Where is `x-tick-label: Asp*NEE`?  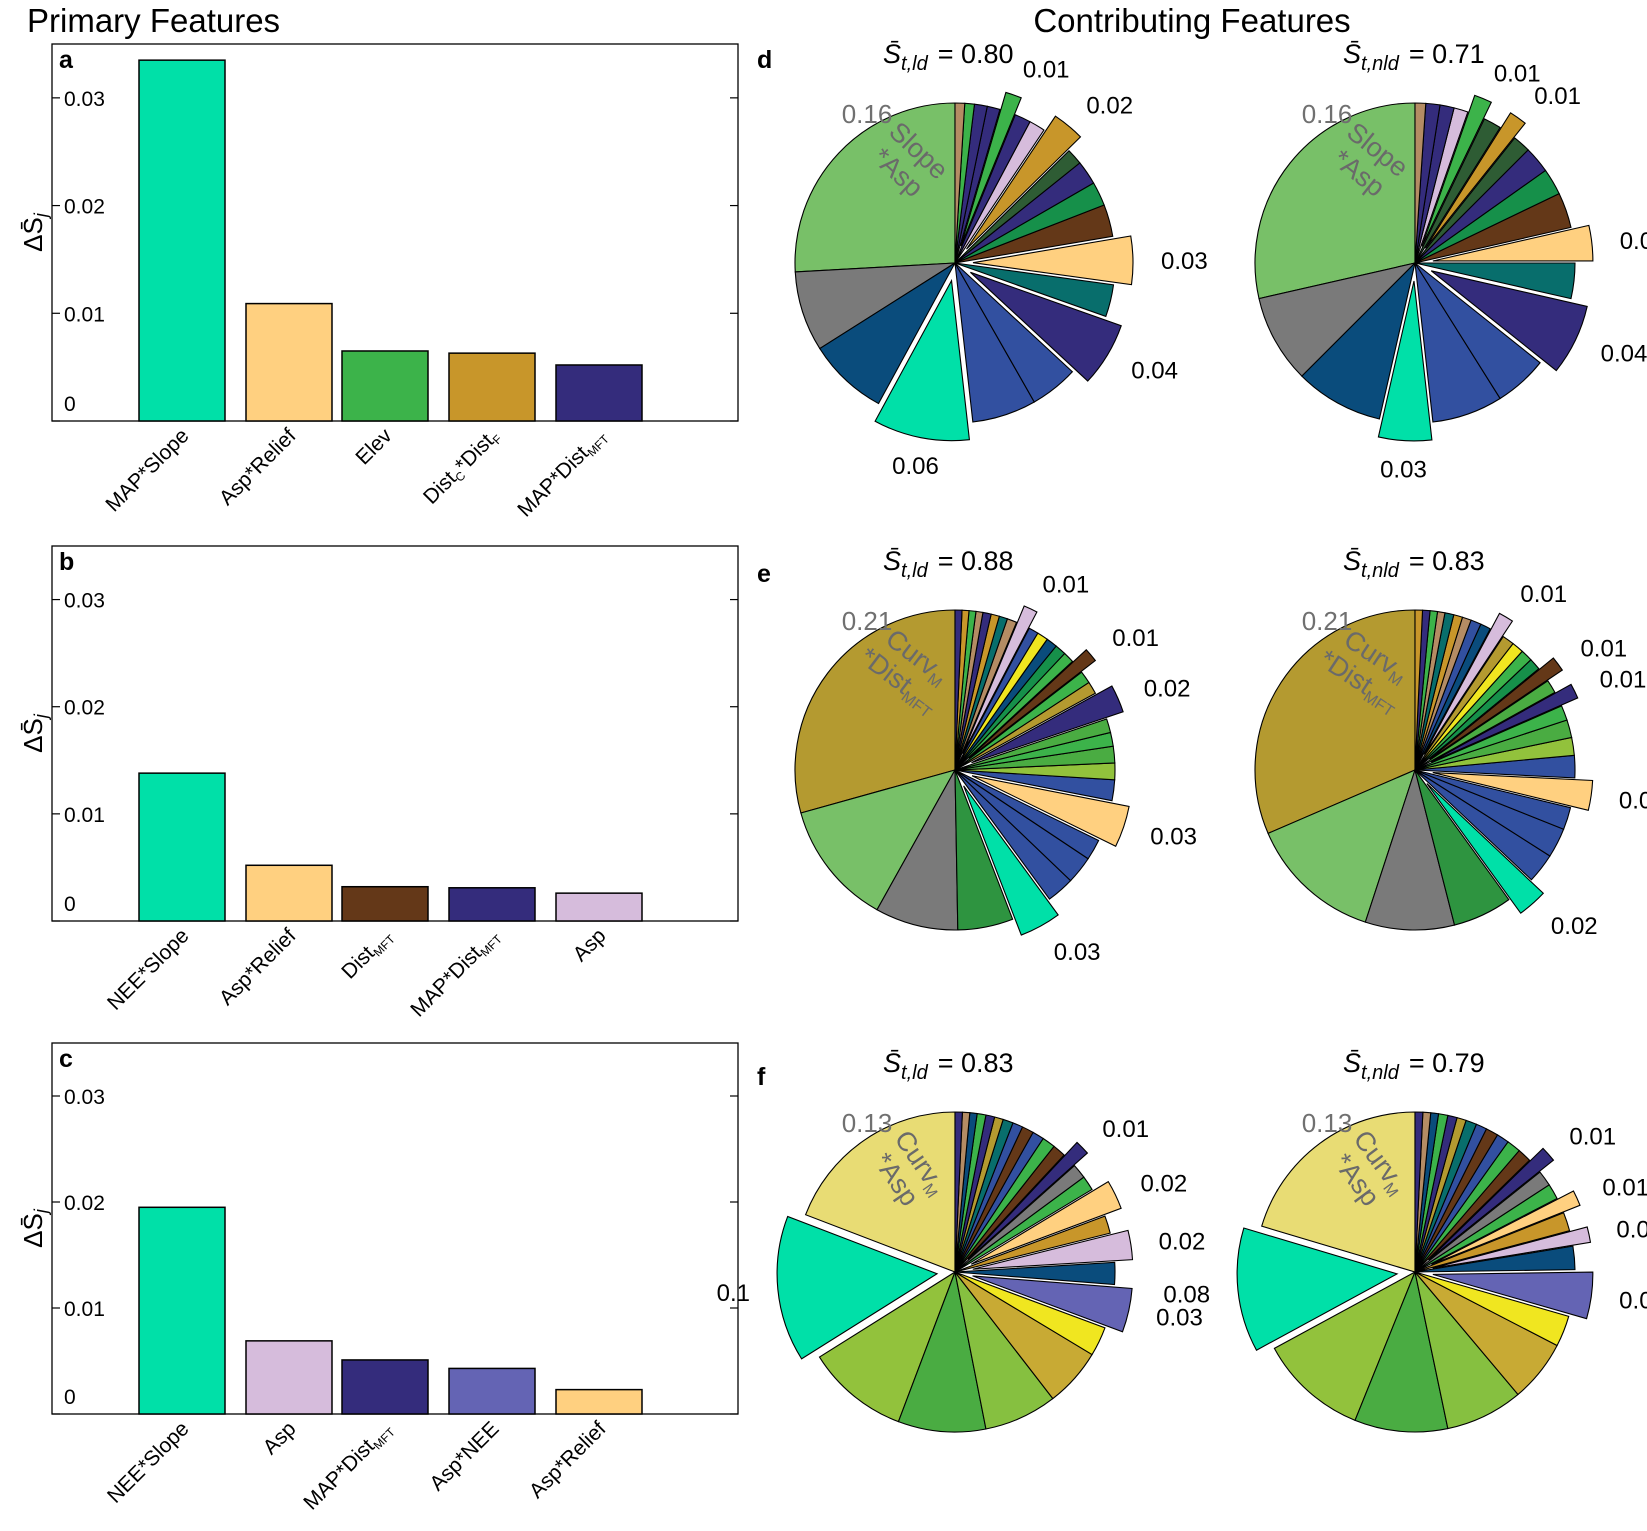 x-tick-label: Asp*NEE is located at coordinates (464, 1456).